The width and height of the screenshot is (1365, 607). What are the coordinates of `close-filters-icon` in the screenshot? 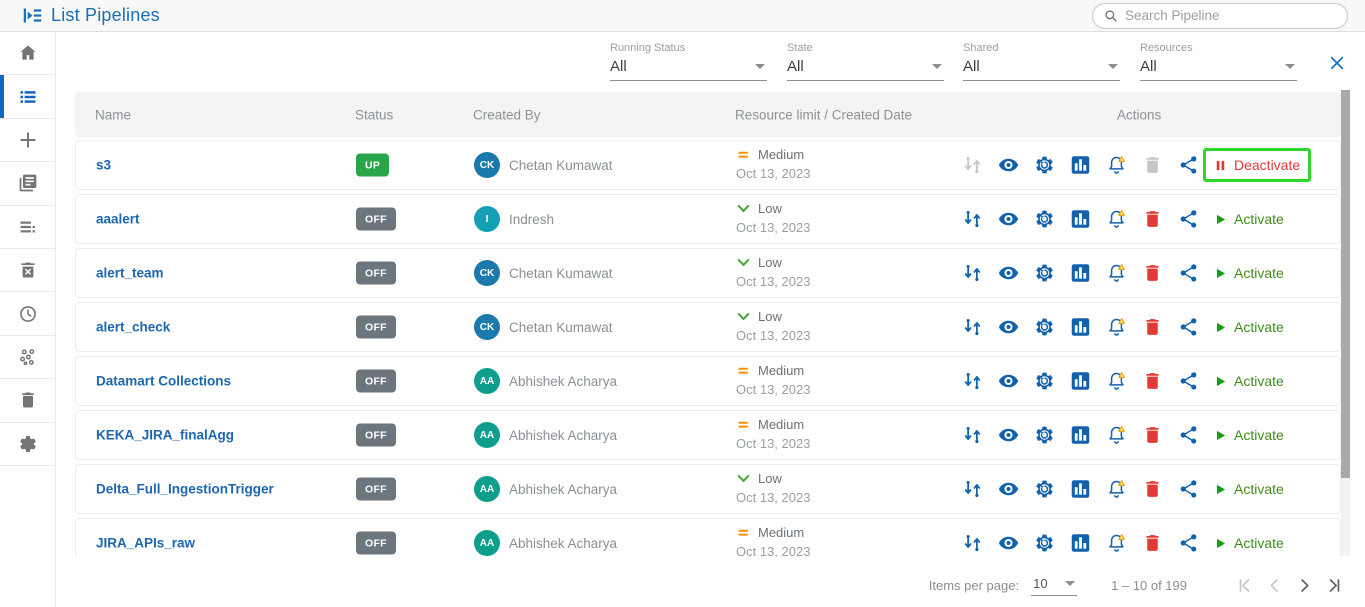 It's located at (1337, 63).